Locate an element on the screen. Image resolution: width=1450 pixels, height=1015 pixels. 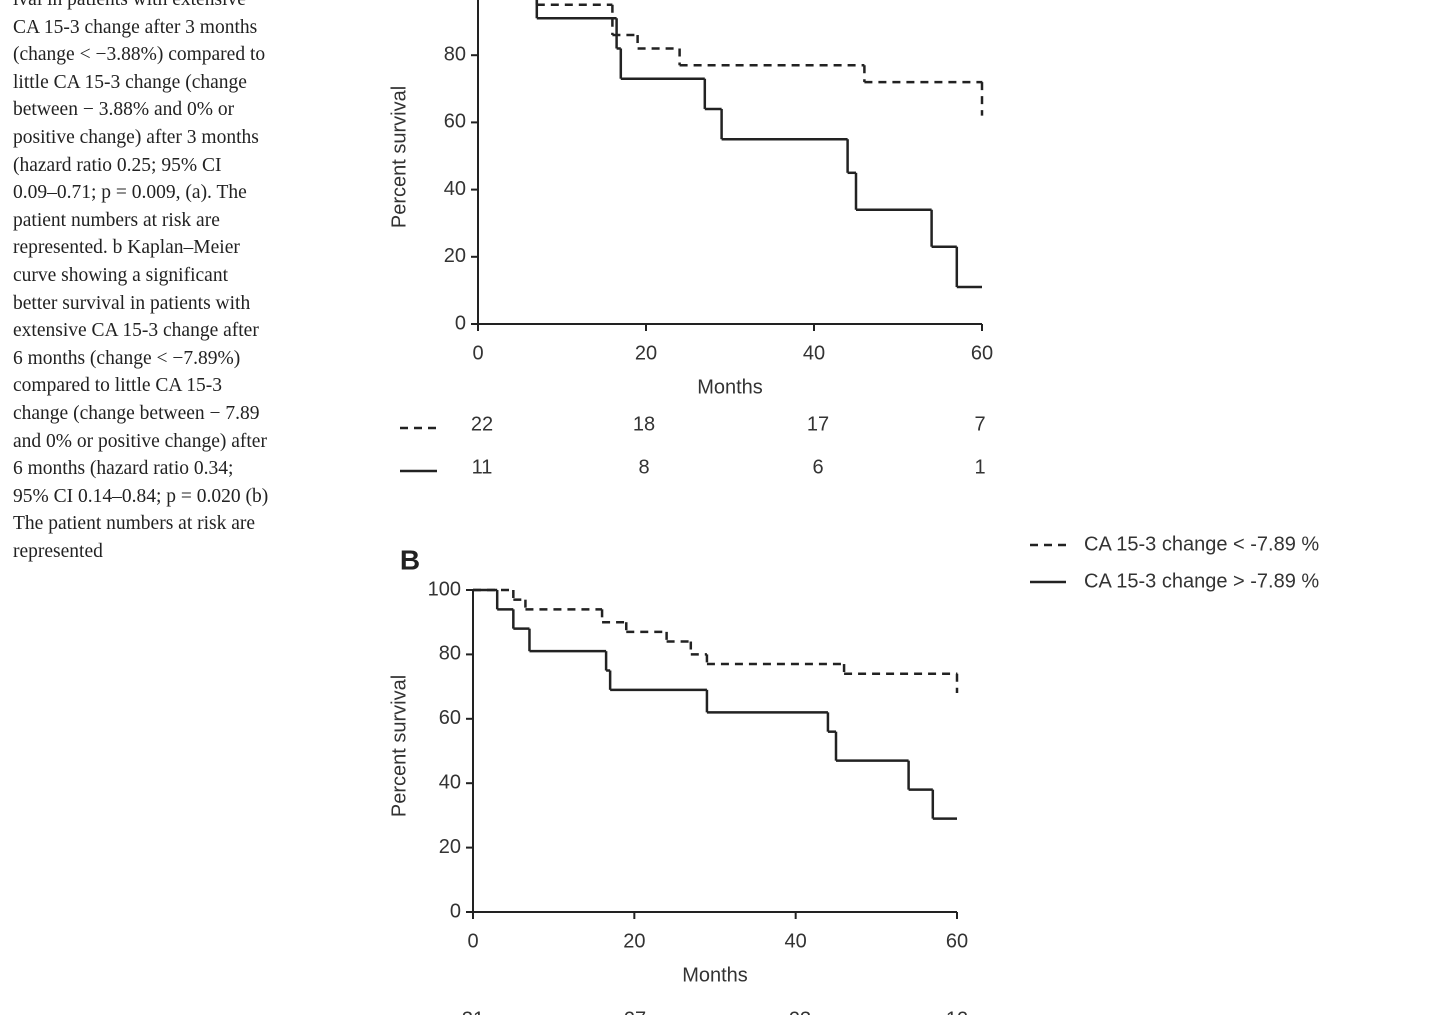
caption-line: and 0% or positive change) after is located at coordinates (140, 441).